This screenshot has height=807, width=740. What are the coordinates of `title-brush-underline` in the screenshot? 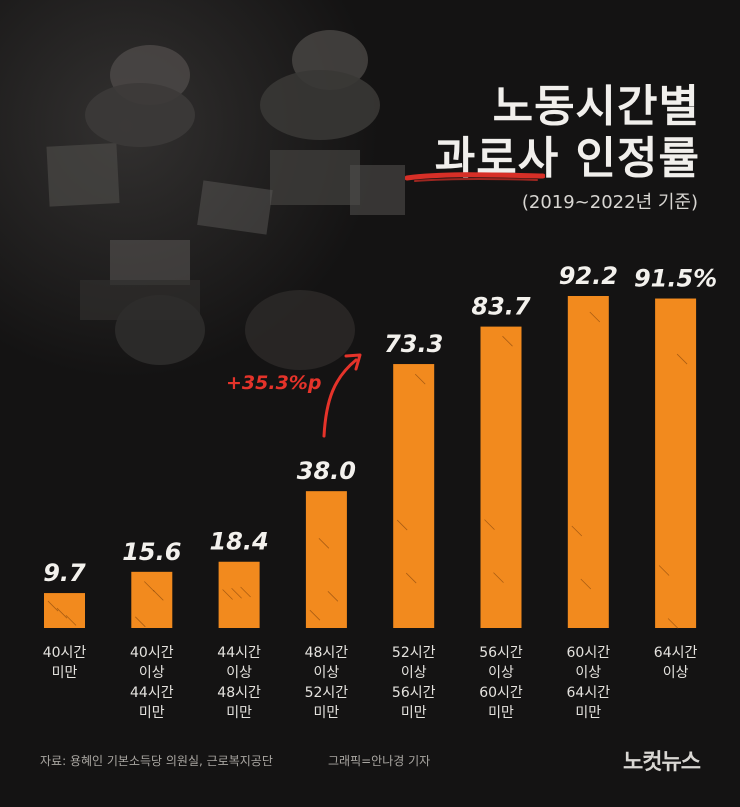 It's located at (475, 177).